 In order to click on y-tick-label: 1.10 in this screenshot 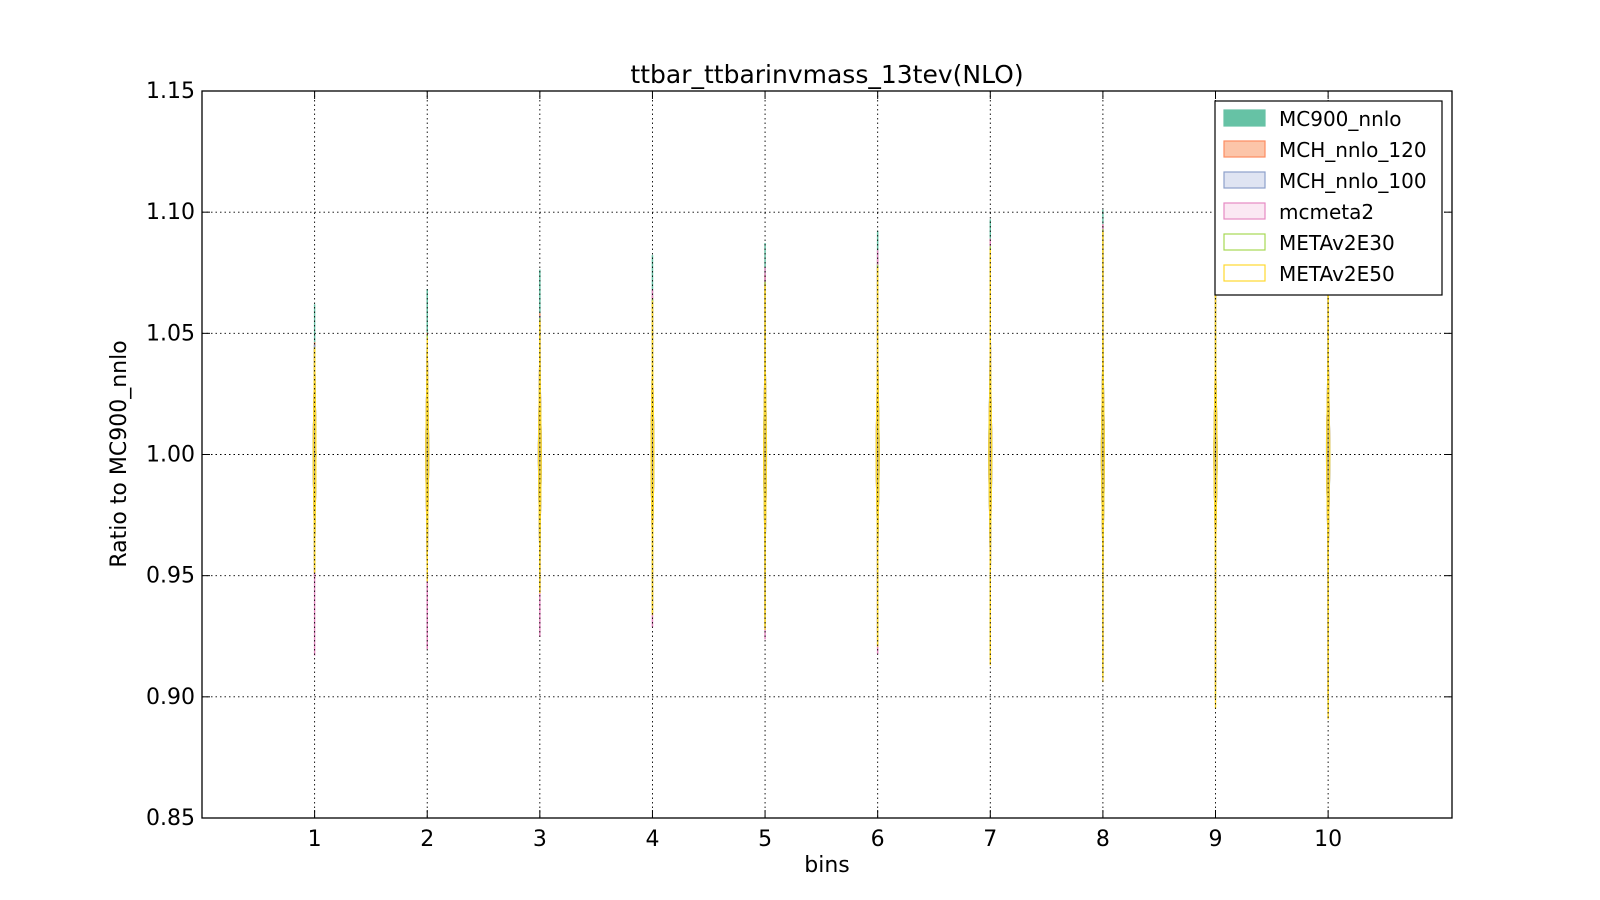, I will do `click(170, 212)`.